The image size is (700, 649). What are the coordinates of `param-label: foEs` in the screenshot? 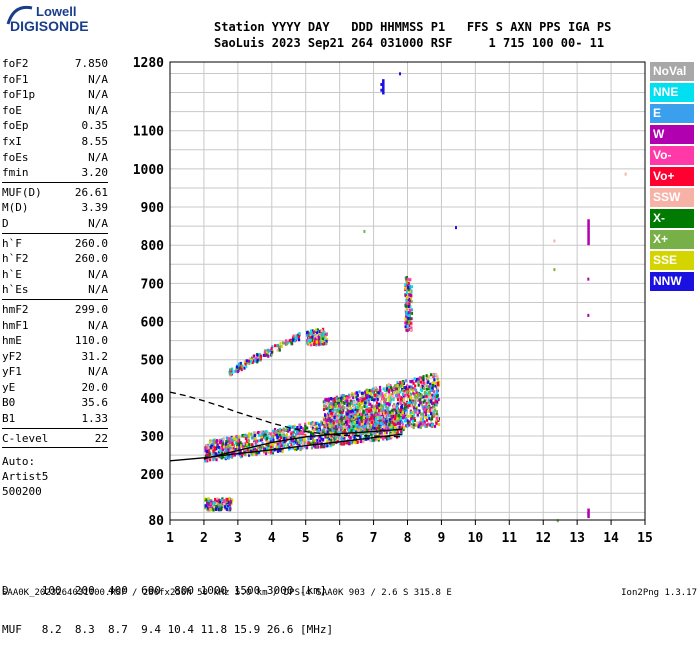 It's located at (15, 157).